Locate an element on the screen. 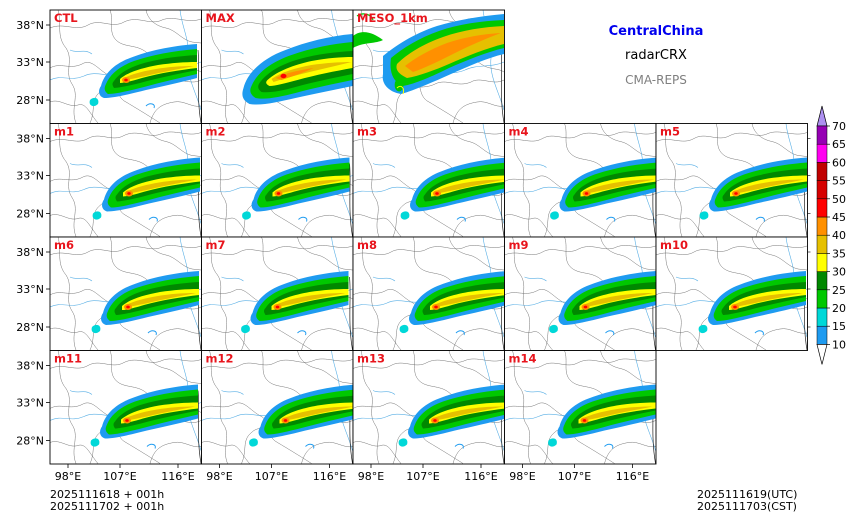  colorbar-label: 20 is located at coordinates (839, 308).